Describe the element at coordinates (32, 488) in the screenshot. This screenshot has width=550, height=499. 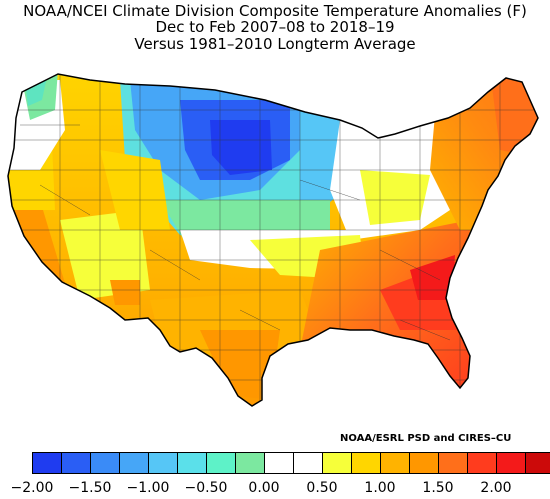
I see `colorbar-tick-label: −2.00` at that location.